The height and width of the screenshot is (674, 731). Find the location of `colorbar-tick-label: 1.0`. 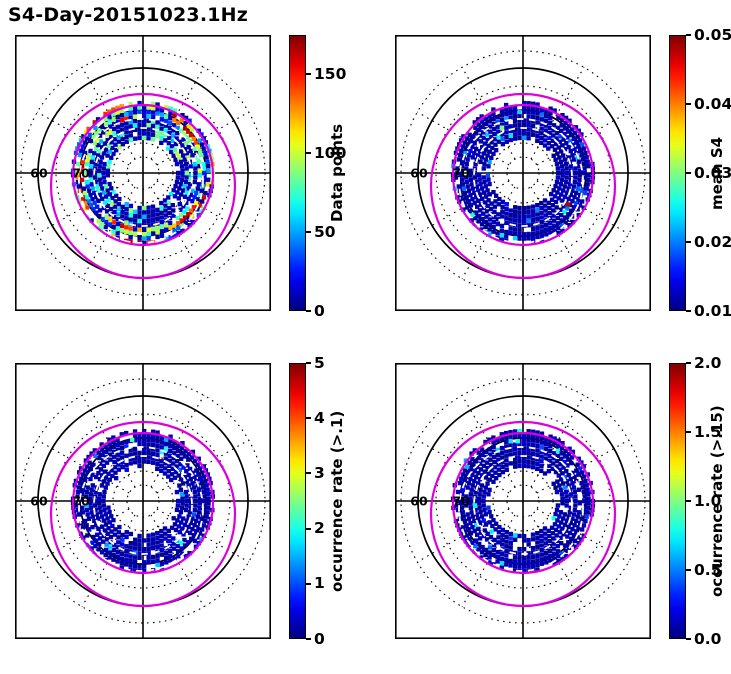

colorbar-tick-label: 1.0 is located at coordinates (708, 500).